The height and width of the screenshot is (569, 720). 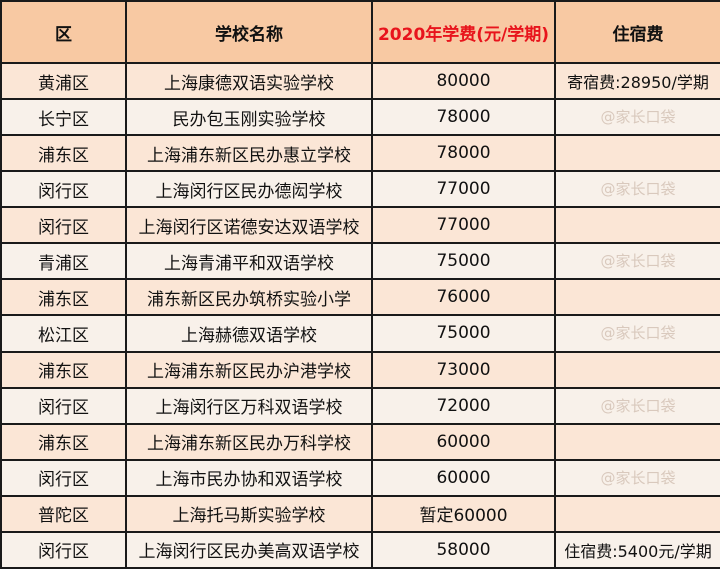 What do you see at coordinates (463, 549) in the screenshot?
I see `cell-tuition: 58000` at bounding box center [463, 549].